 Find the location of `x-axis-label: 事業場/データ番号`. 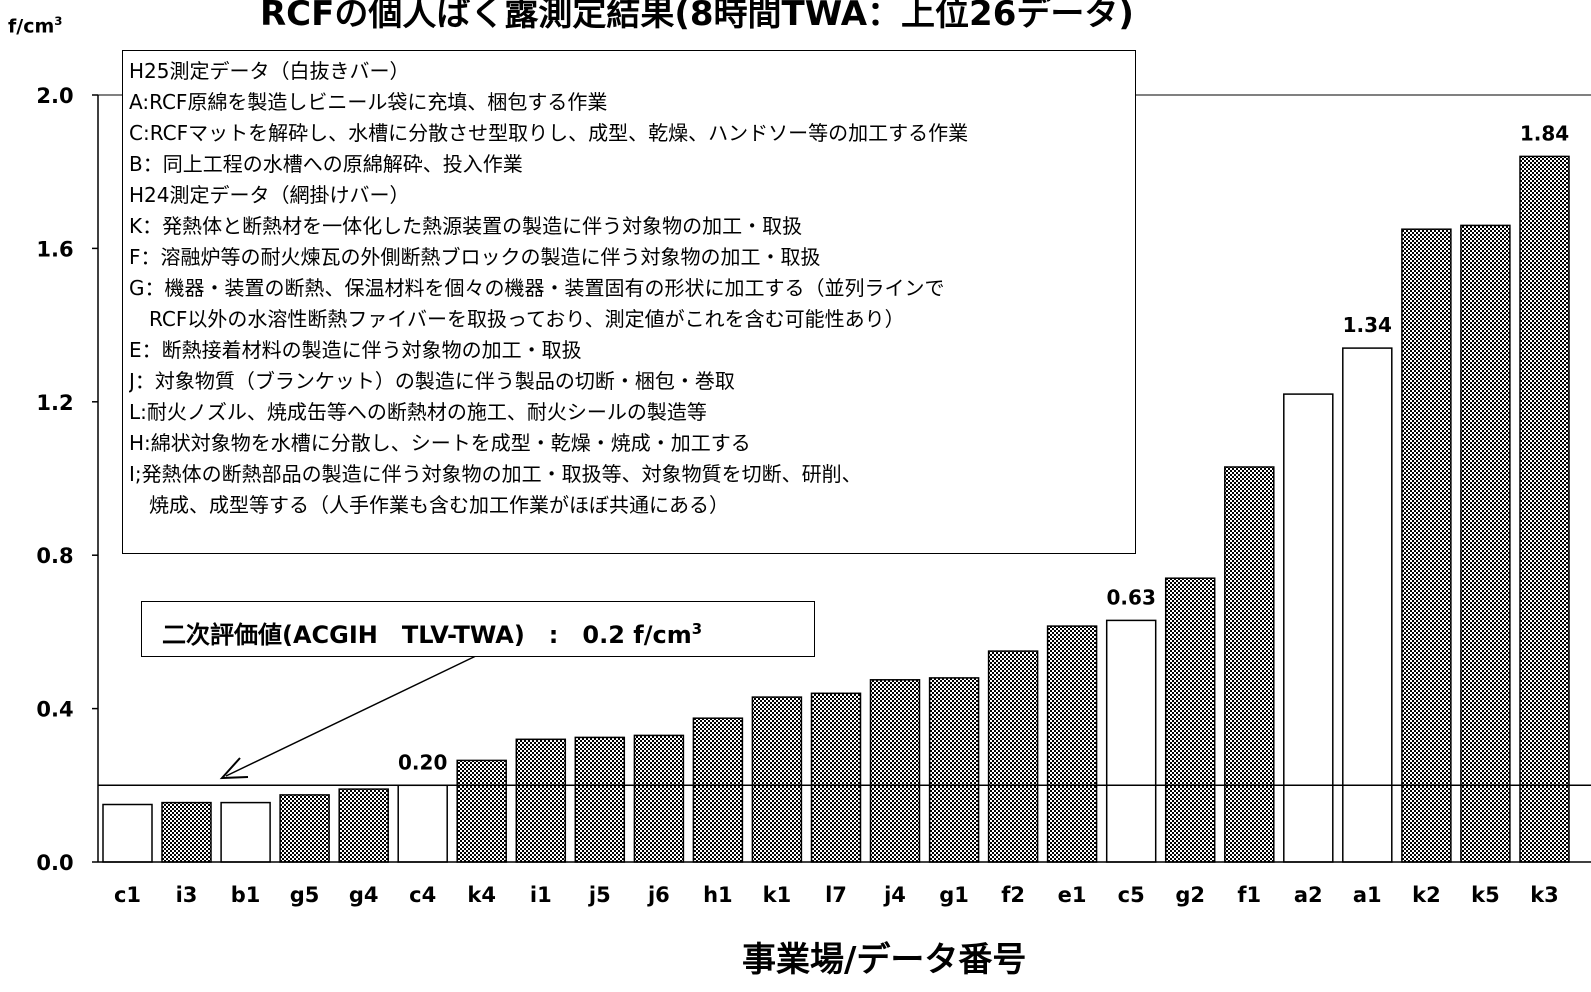

x-axis-label: 事業場/データ番号 is located at coordinates (884, 960).